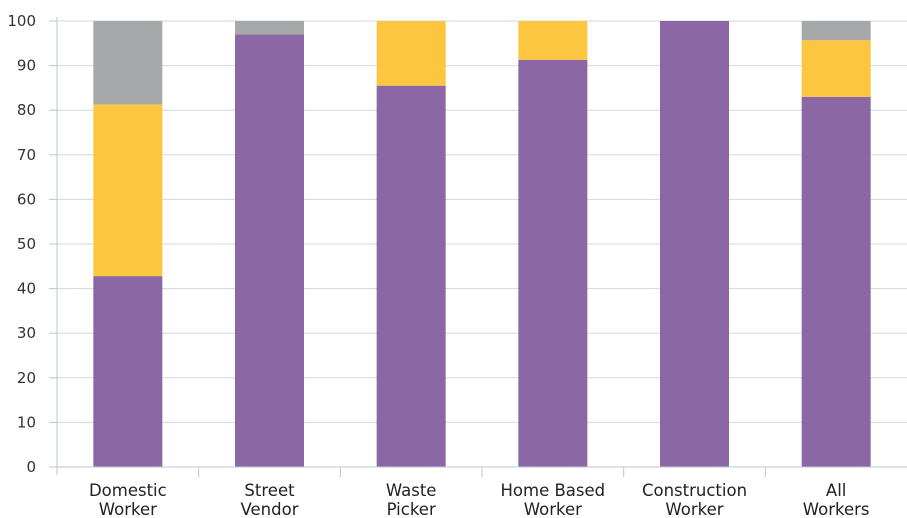 Image resolution: width=907 pixels, height=518 pixels. I want to click on y-tick-label: 100, so click(21, 21).